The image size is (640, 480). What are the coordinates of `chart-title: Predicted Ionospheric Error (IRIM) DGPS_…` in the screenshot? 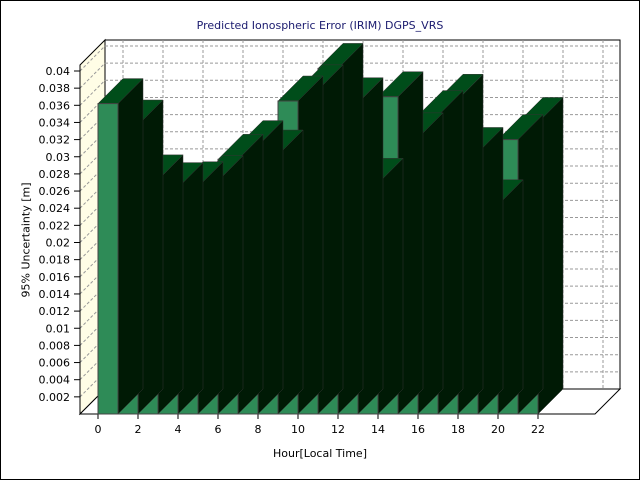 It's located at (320, 25).